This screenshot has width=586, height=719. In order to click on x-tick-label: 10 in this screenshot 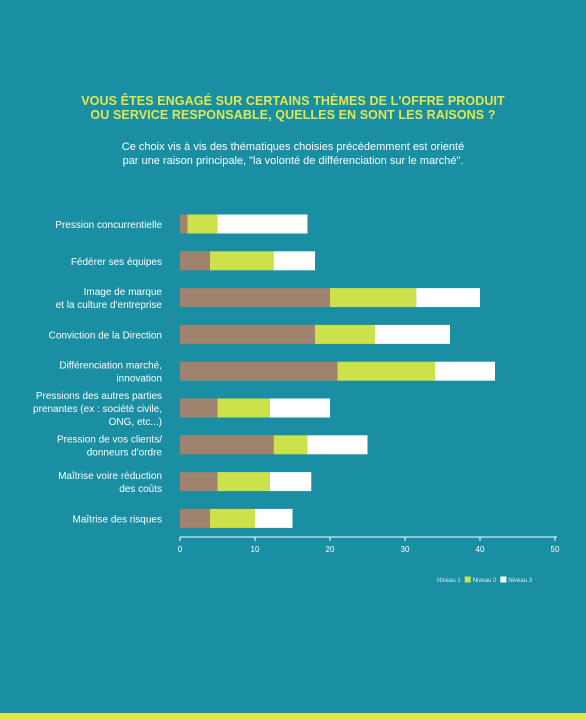, I will do `click(255, 549)`.